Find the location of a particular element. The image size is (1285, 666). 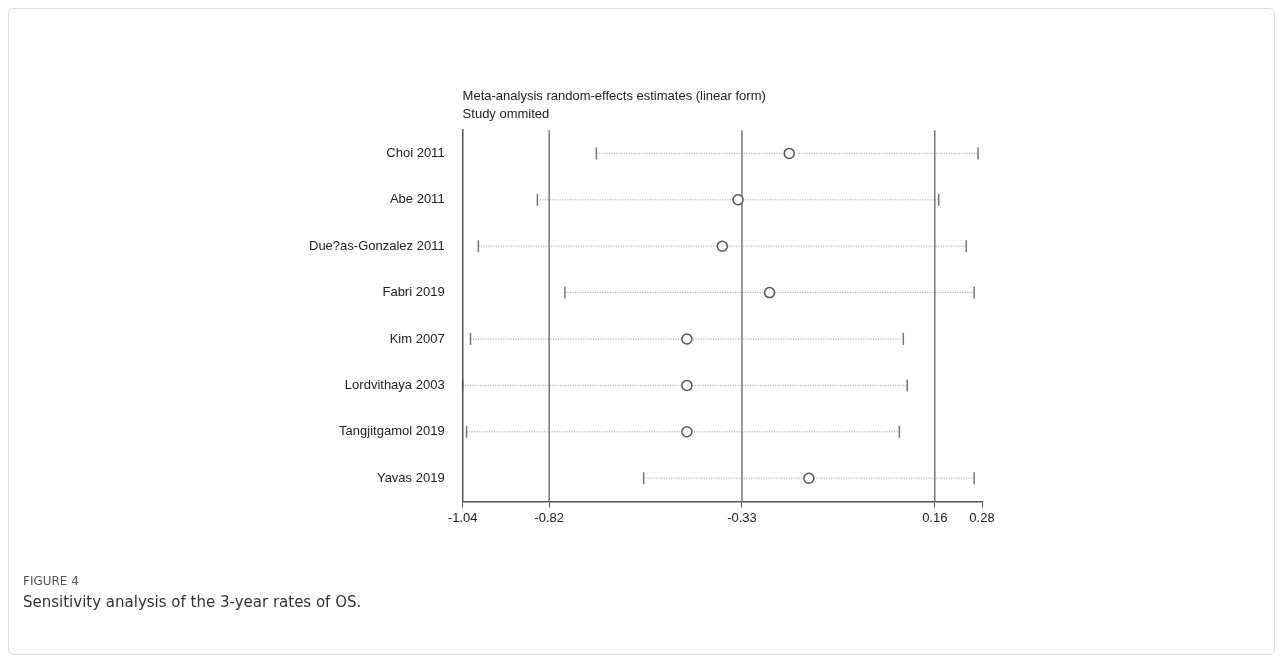

x-tick-label: 0.16 is located at coordinates (935, 517).